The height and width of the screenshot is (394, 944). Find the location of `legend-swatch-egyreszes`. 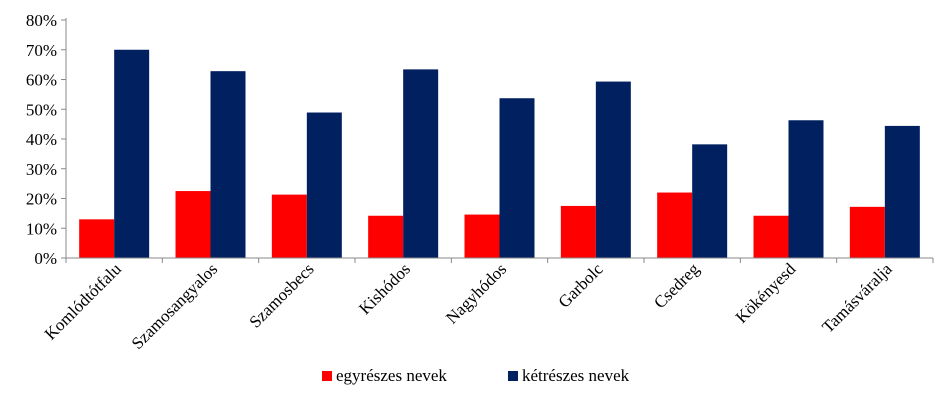

legend-swatch-egyreszes is located at coordinates (327, 376).